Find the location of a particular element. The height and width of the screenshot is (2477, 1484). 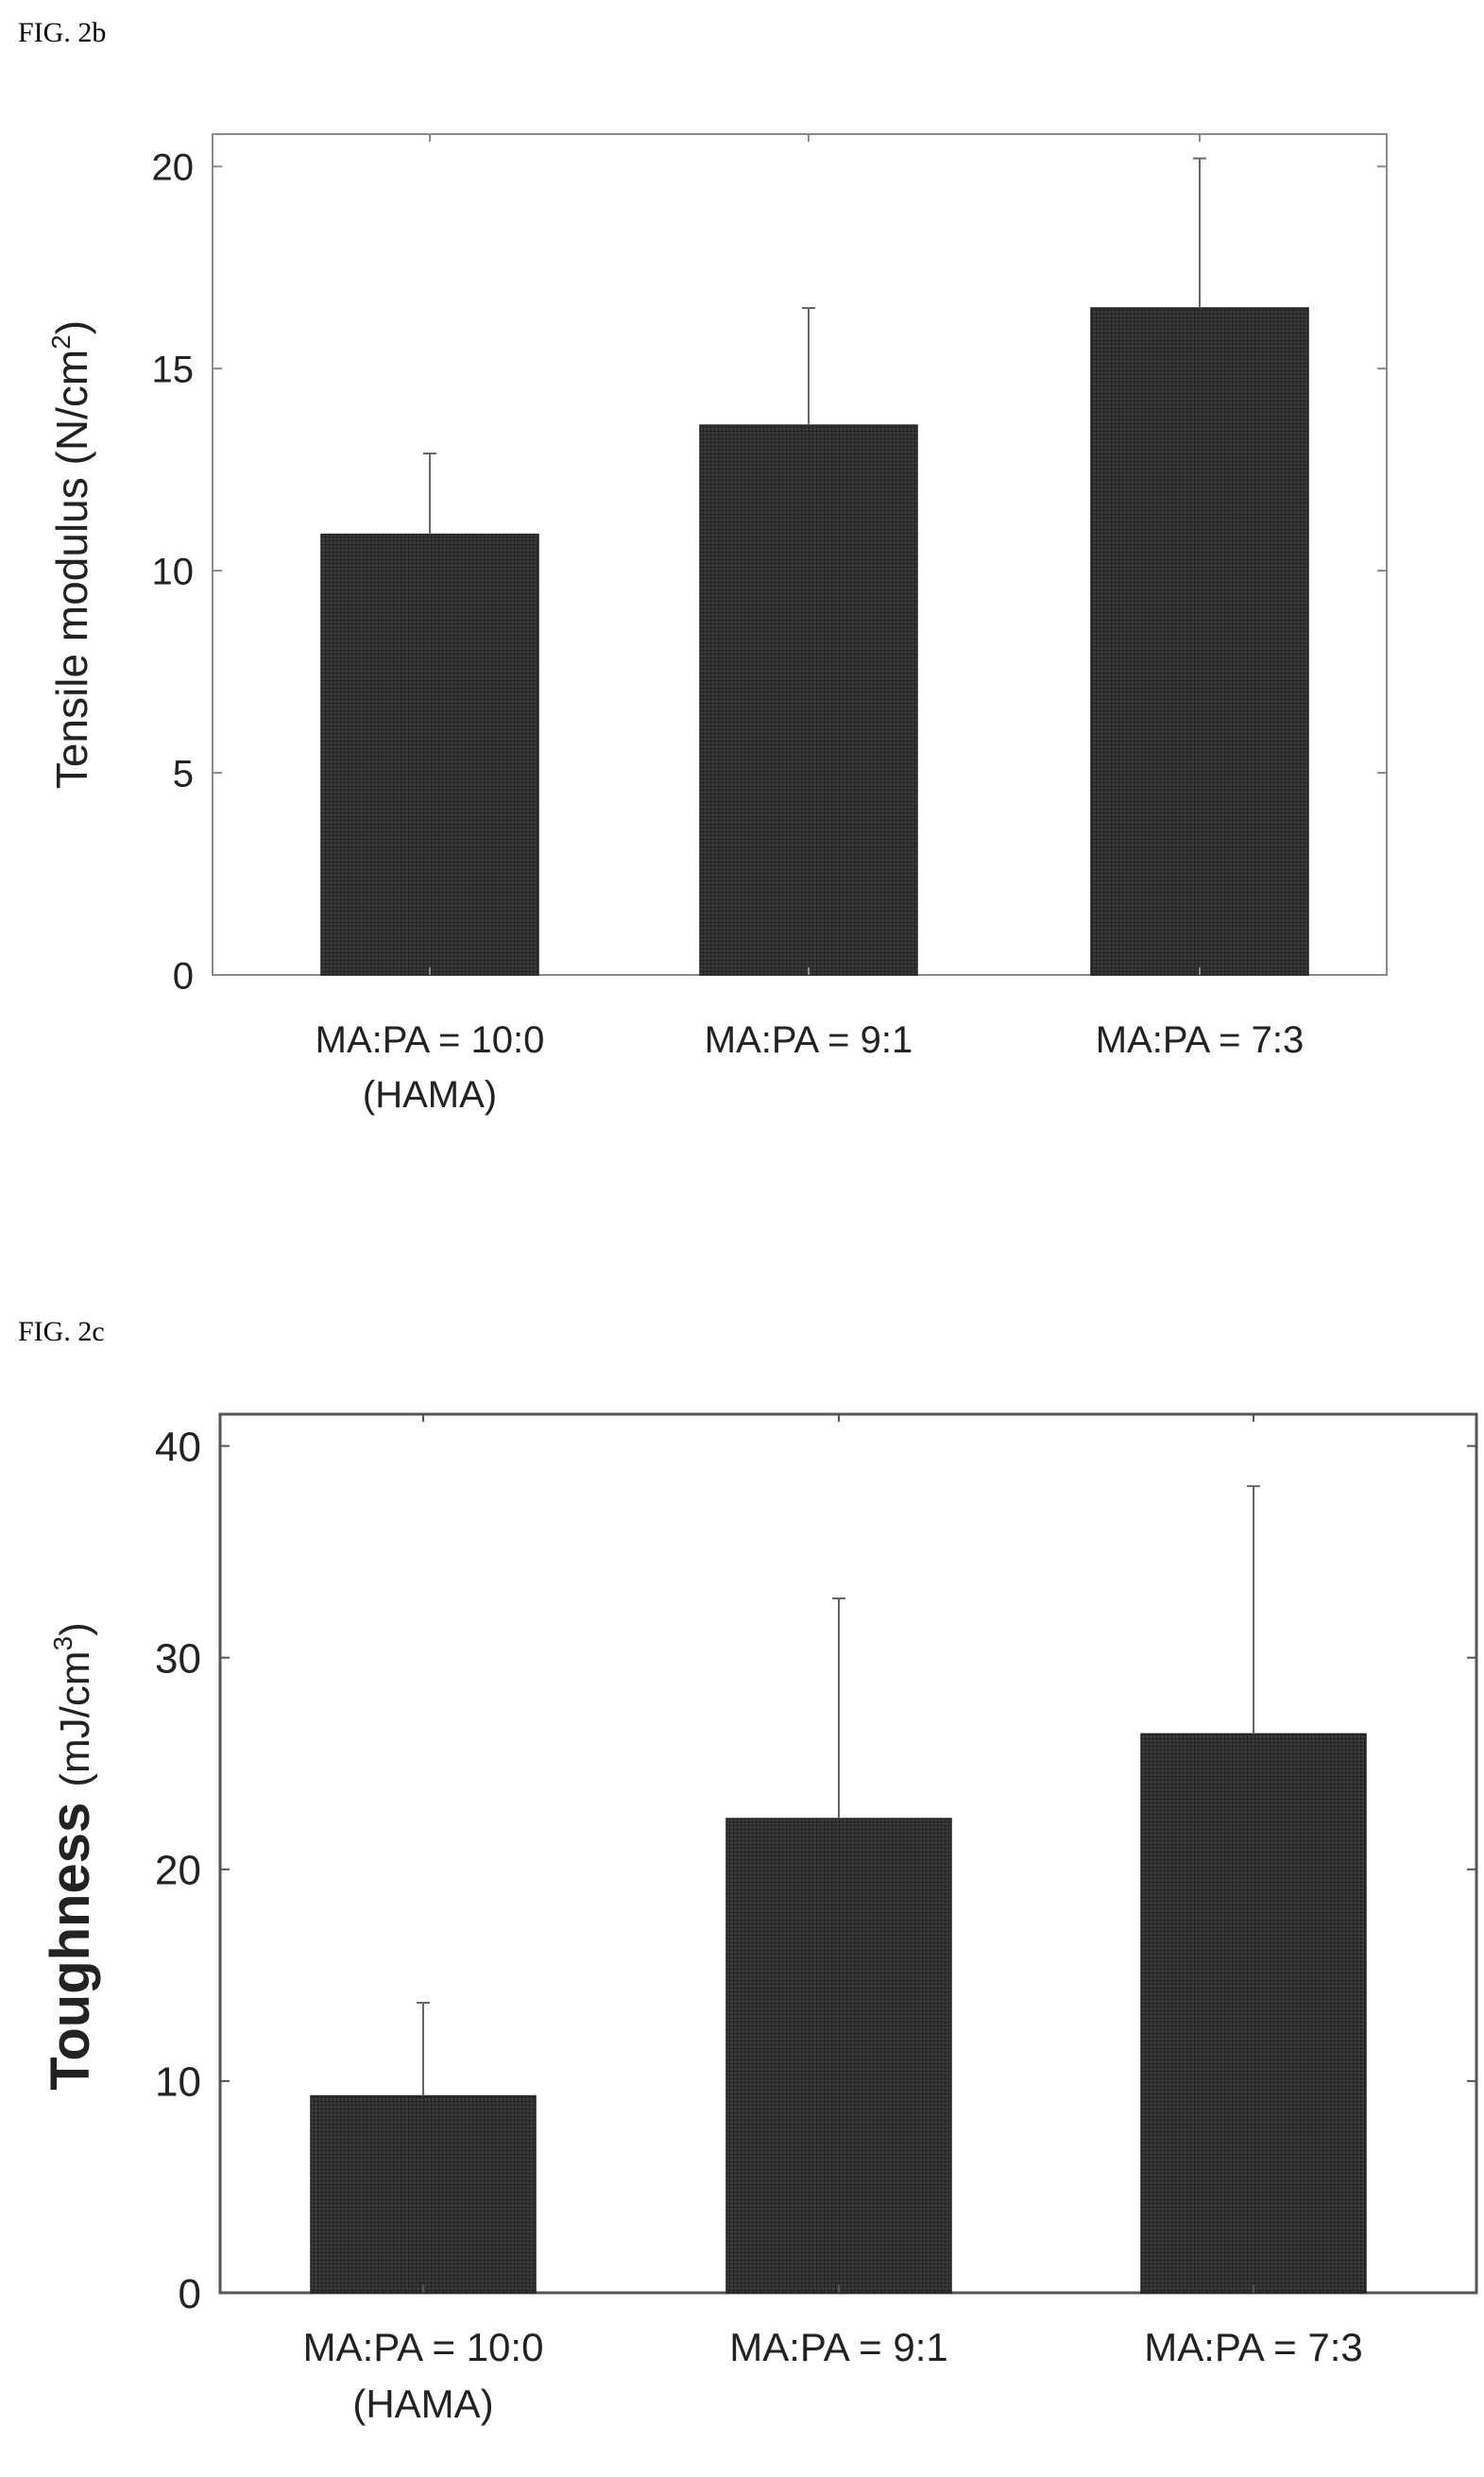

y-tick-label: 40 is located at coordinates (178, 1447).